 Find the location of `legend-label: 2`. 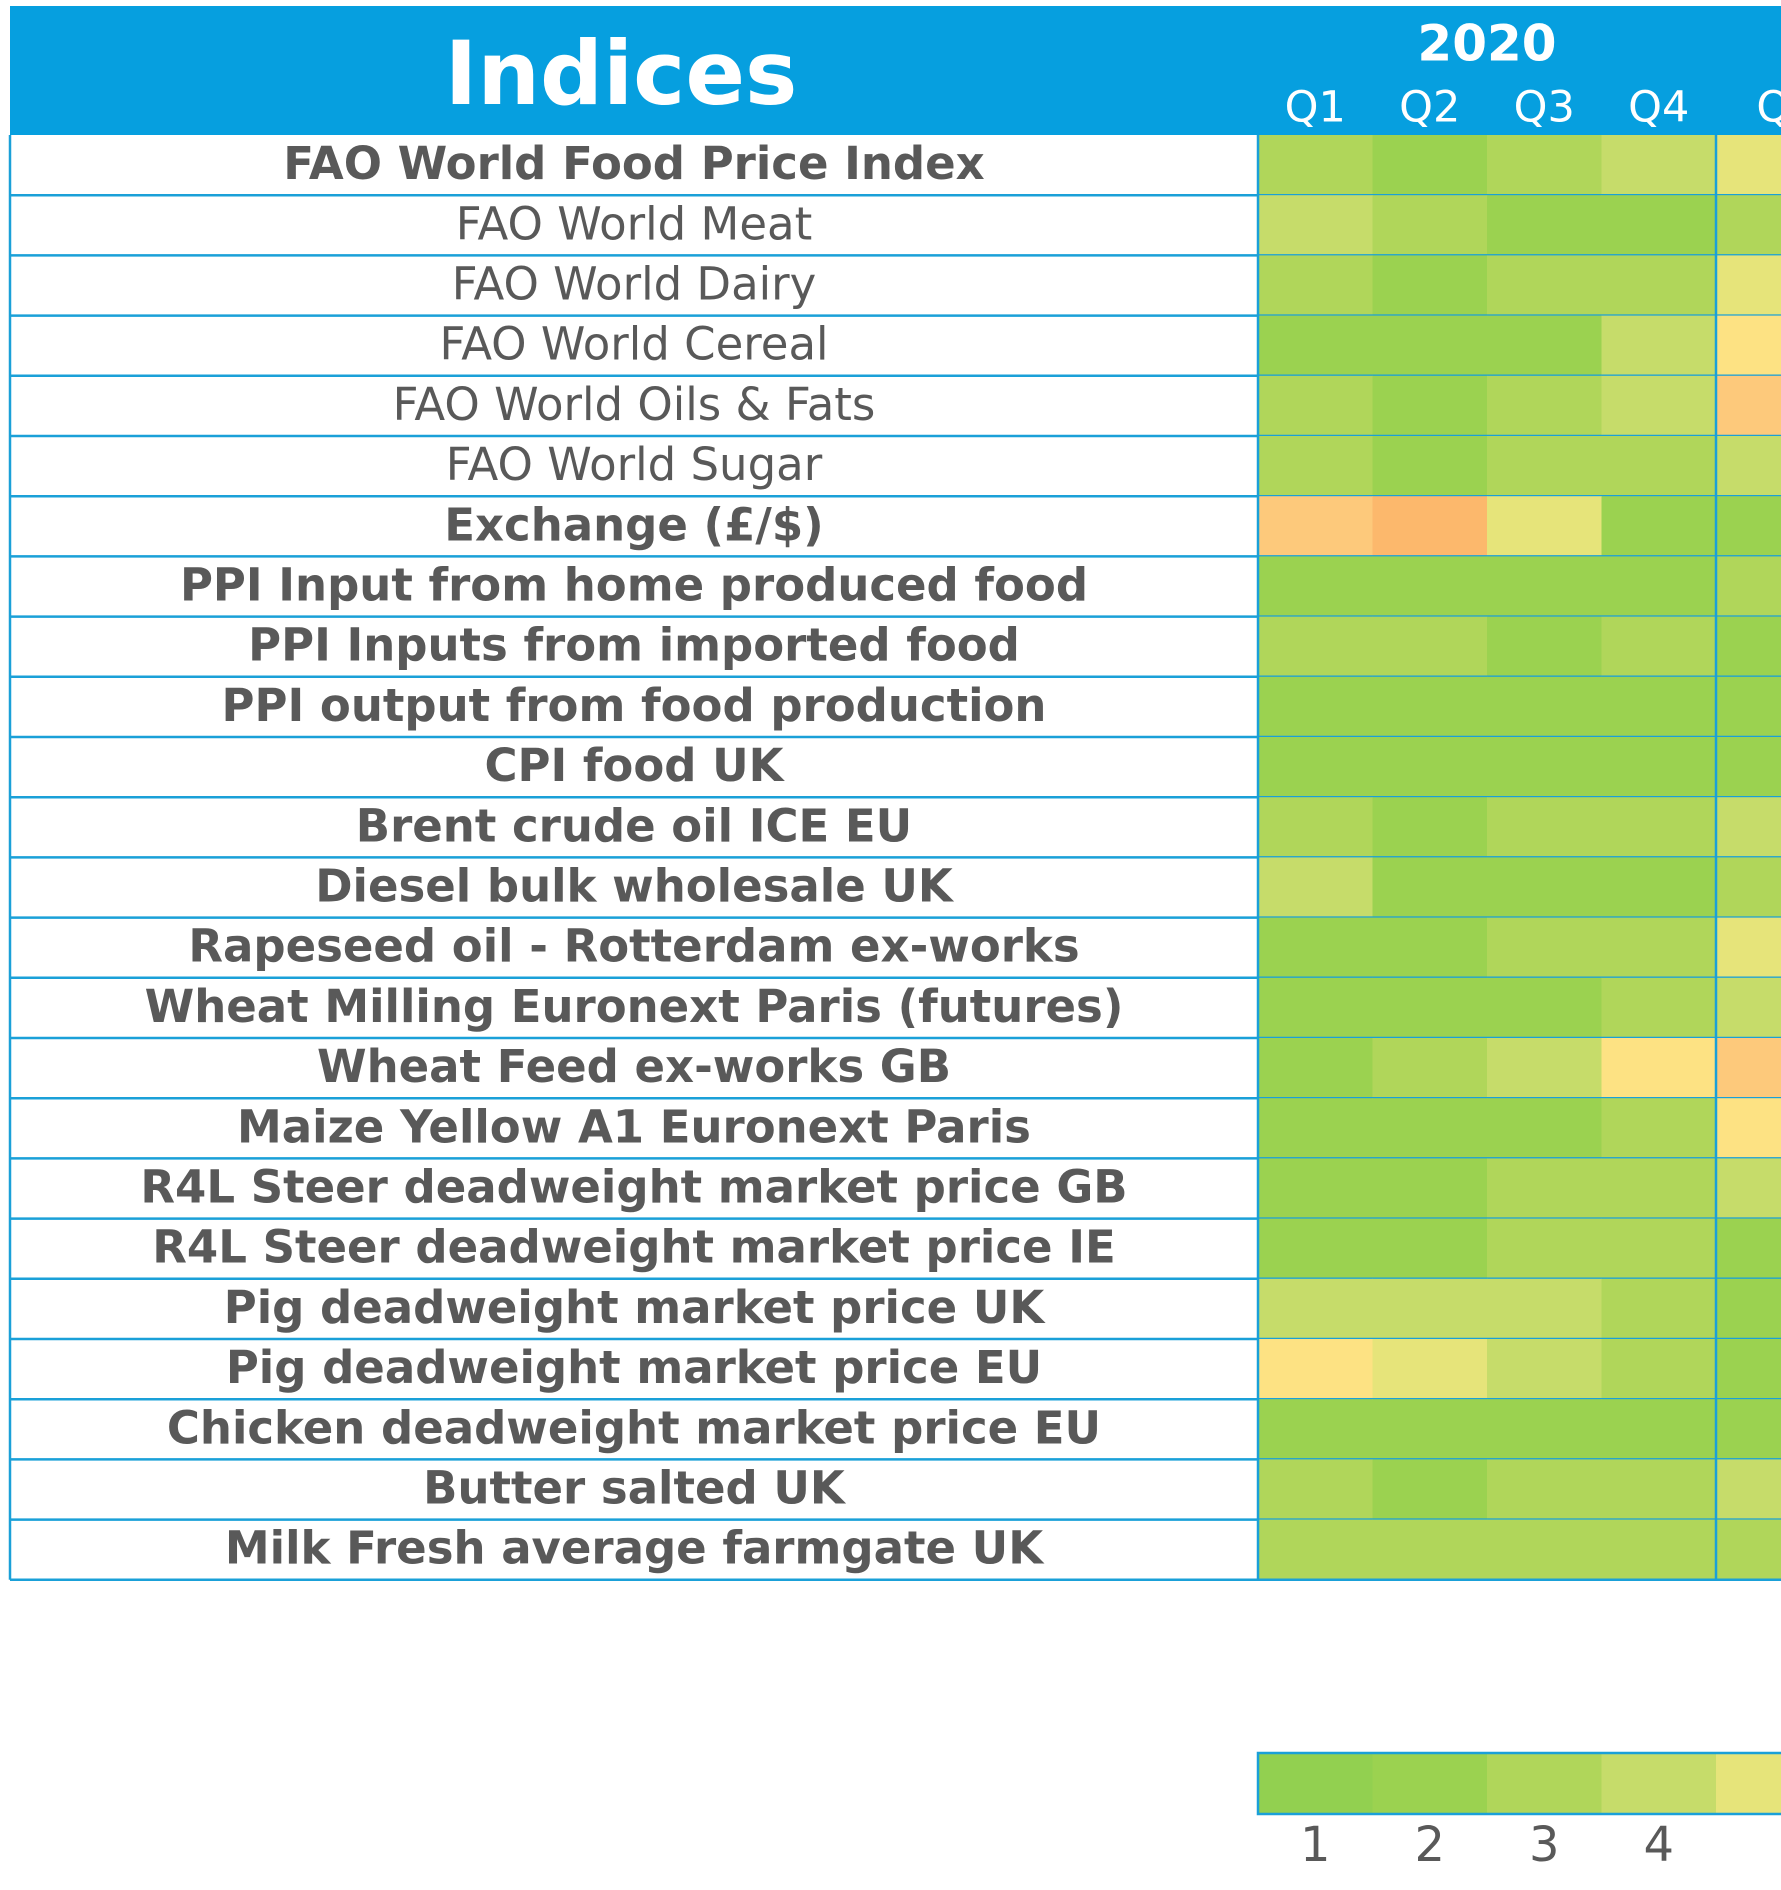

legend-label: 2 is located at coordinates (1429, 1845).